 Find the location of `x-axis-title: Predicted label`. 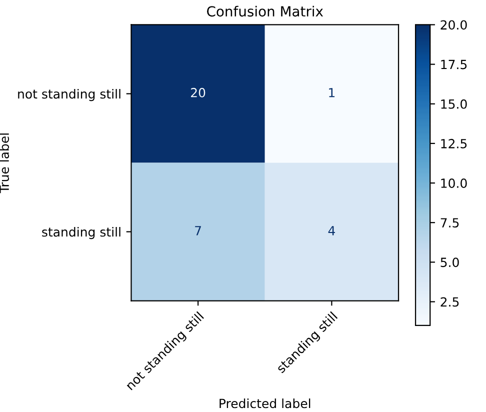

x-axis-title: Predicted label is located at coordinates (265, 403).